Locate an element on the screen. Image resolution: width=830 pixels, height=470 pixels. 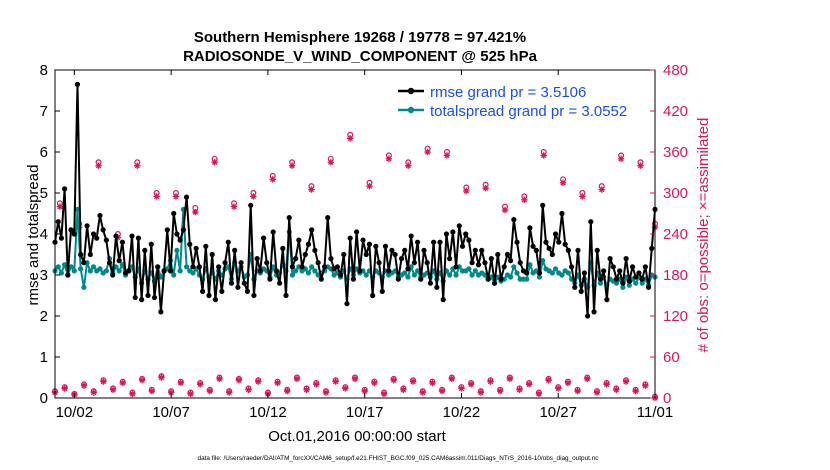
x-tick-label: 10/27 is located at coordinates (558, 412).